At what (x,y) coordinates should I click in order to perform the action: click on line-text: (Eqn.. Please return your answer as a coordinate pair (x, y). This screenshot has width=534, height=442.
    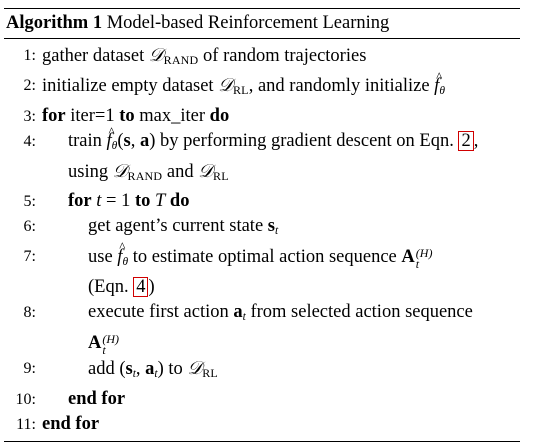
    Looking at the image, I should click on (108, 287).